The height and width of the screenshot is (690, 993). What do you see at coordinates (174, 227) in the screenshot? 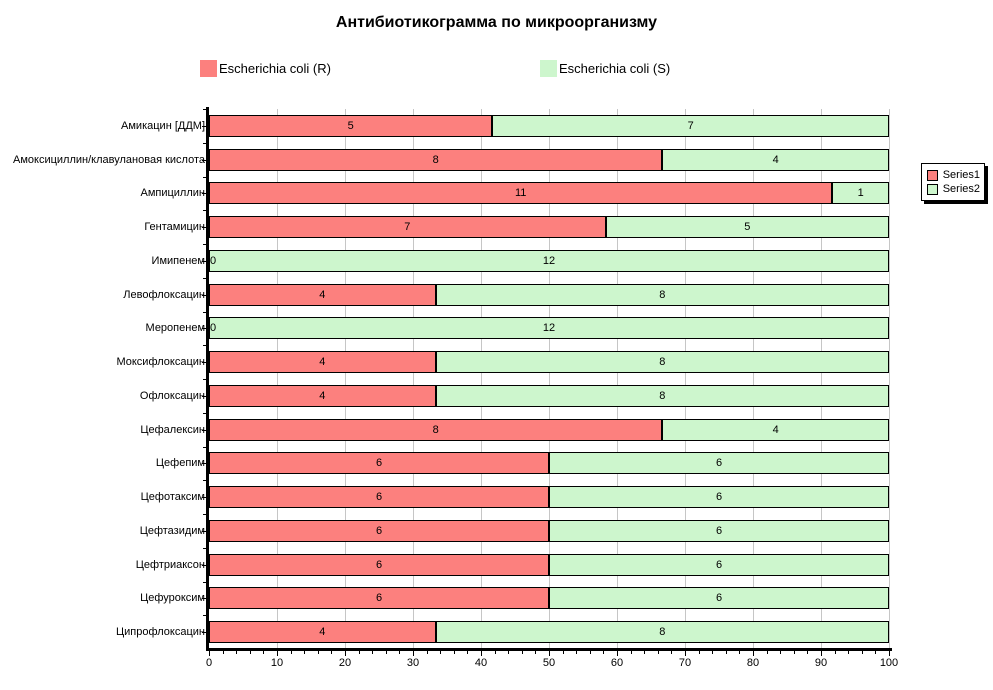
I see `category-label: Гентамицин` at bounding box center [174, 227].